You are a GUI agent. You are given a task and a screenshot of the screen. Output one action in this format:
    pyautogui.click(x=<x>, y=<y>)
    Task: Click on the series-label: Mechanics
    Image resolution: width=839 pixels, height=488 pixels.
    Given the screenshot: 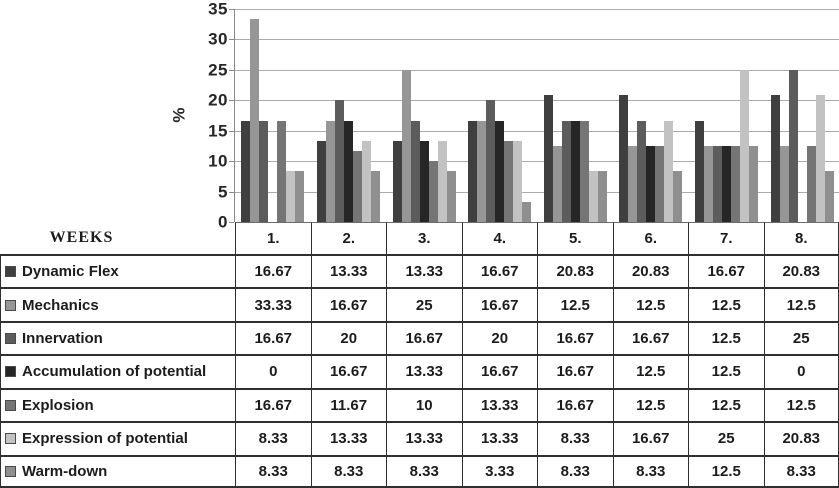 What is the action you would take?
    pyautogui.click(x=60, y=305)
    